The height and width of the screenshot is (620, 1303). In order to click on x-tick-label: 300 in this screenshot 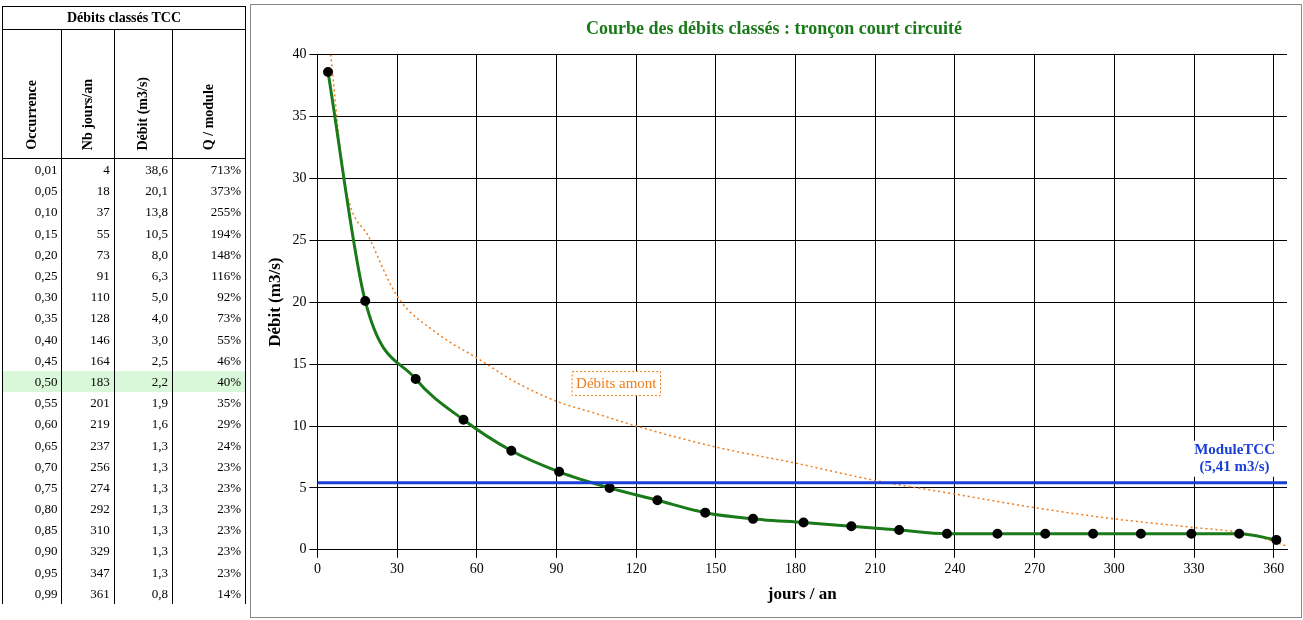, I will do `click(1114, 568)`.